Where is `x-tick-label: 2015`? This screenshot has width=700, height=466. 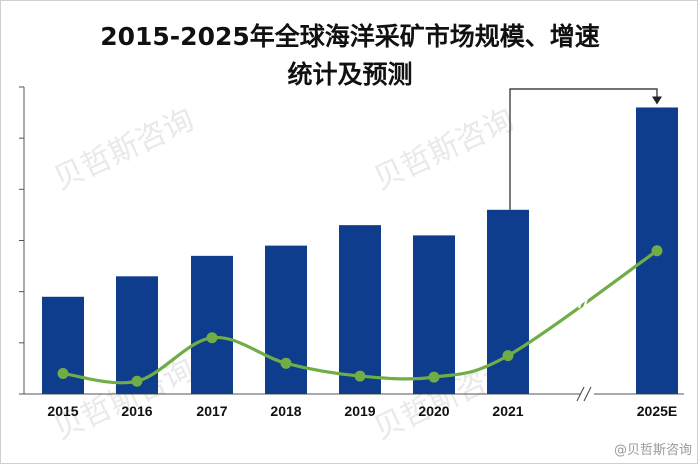
x-tick-label: 2015 is located at coordinates (62, 411).